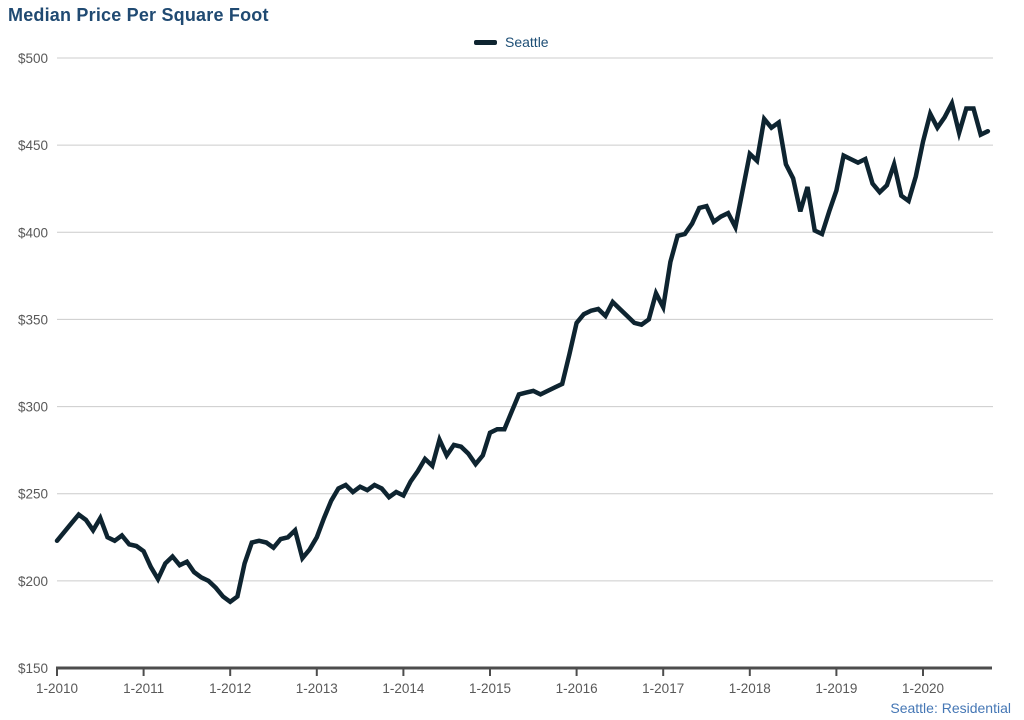 The height and width of the screenshot is (720, 1024). What do you see at coordinates (138, 15) in the screenshot?
I see `chart-title: Median Price Per Square Foot` at bounding box center [138, 15].